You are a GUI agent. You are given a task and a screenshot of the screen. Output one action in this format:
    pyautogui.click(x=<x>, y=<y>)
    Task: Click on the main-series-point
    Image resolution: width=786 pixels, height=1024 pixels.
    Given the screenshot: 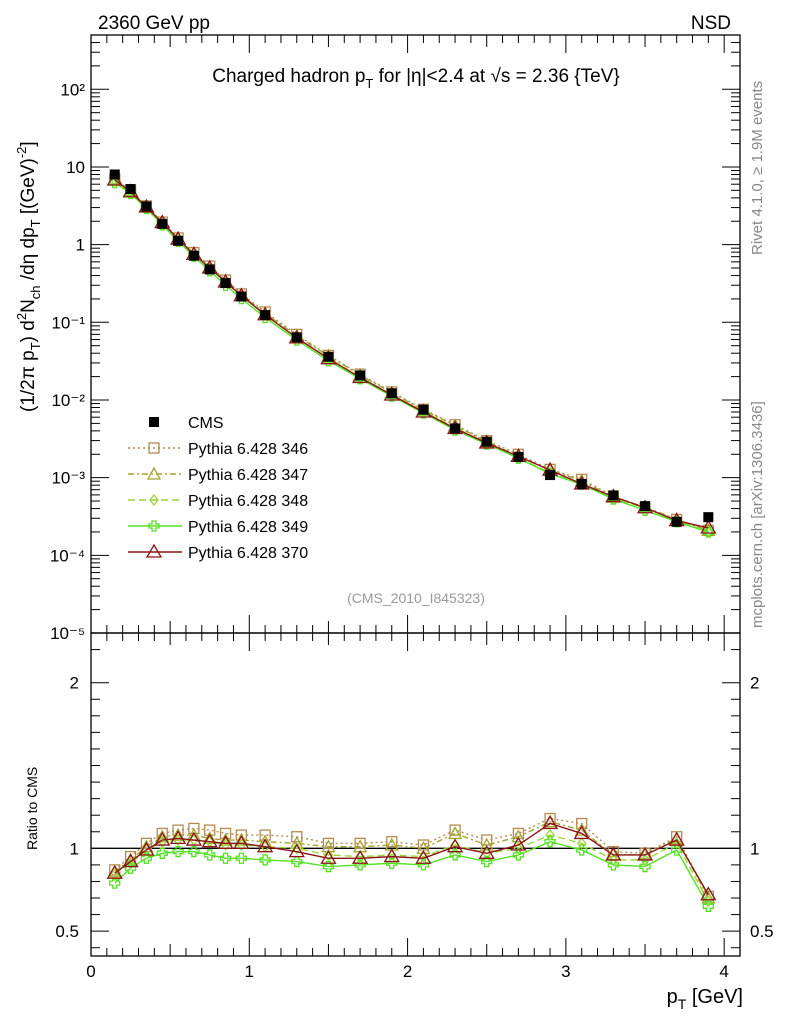 What is the action you would take?
    pyautogui.click(x=708, y=526)
    